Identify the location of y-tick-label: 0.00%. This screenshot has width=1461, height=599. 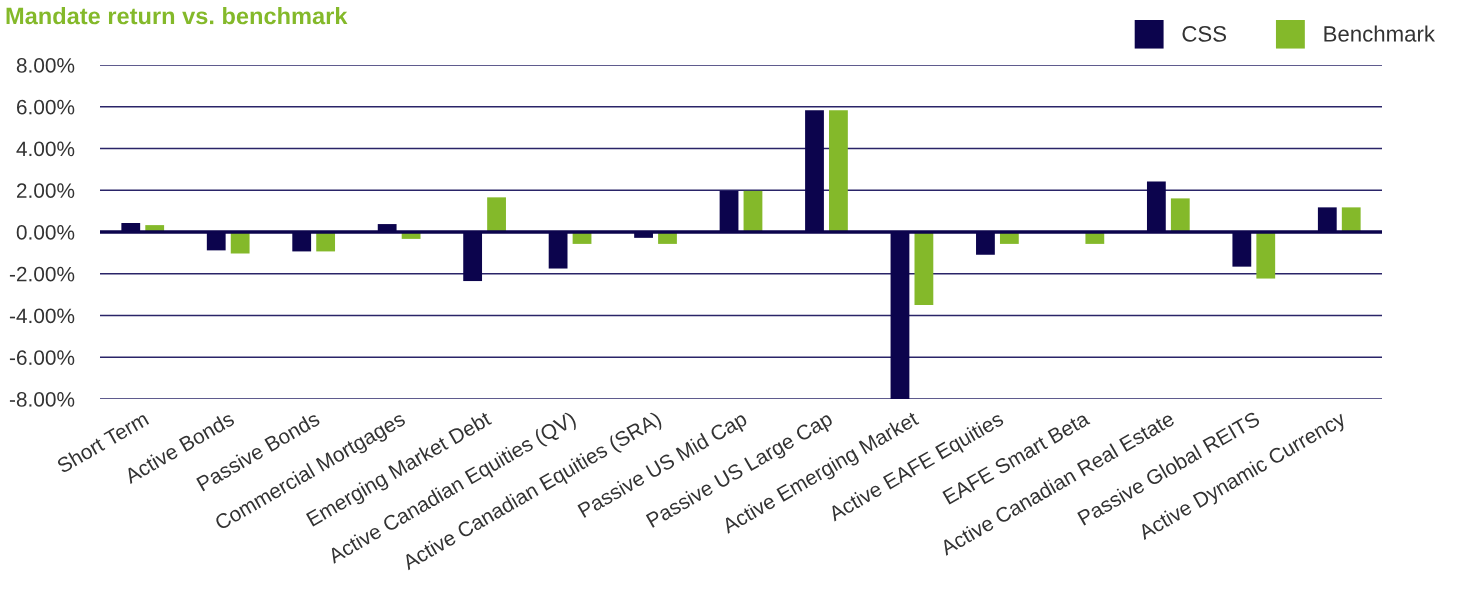
(45, 232).